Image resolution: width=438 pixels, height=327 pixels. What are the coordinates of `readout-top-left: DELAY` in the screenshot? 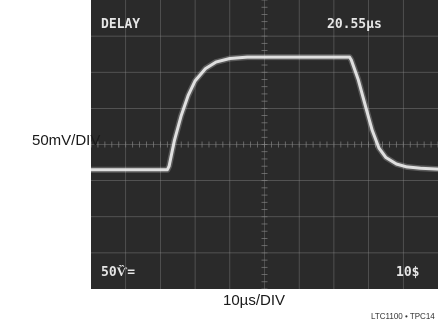 It's located at (120, 24).